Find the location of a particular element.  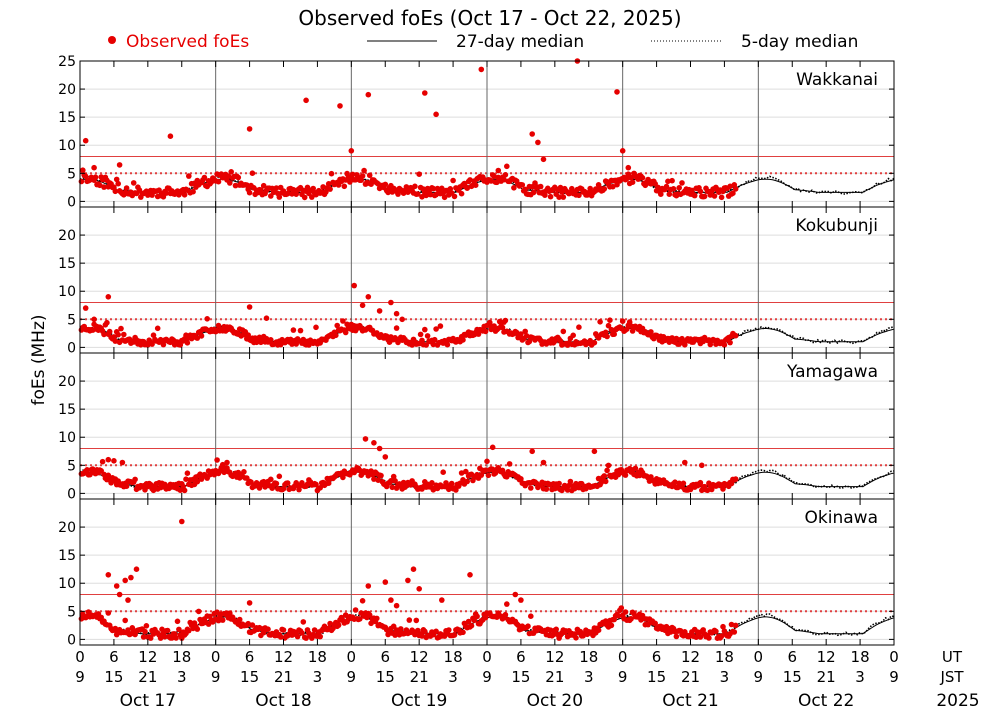

y-axis-label: foEs (MHz) is located at coordinates (39, 359).